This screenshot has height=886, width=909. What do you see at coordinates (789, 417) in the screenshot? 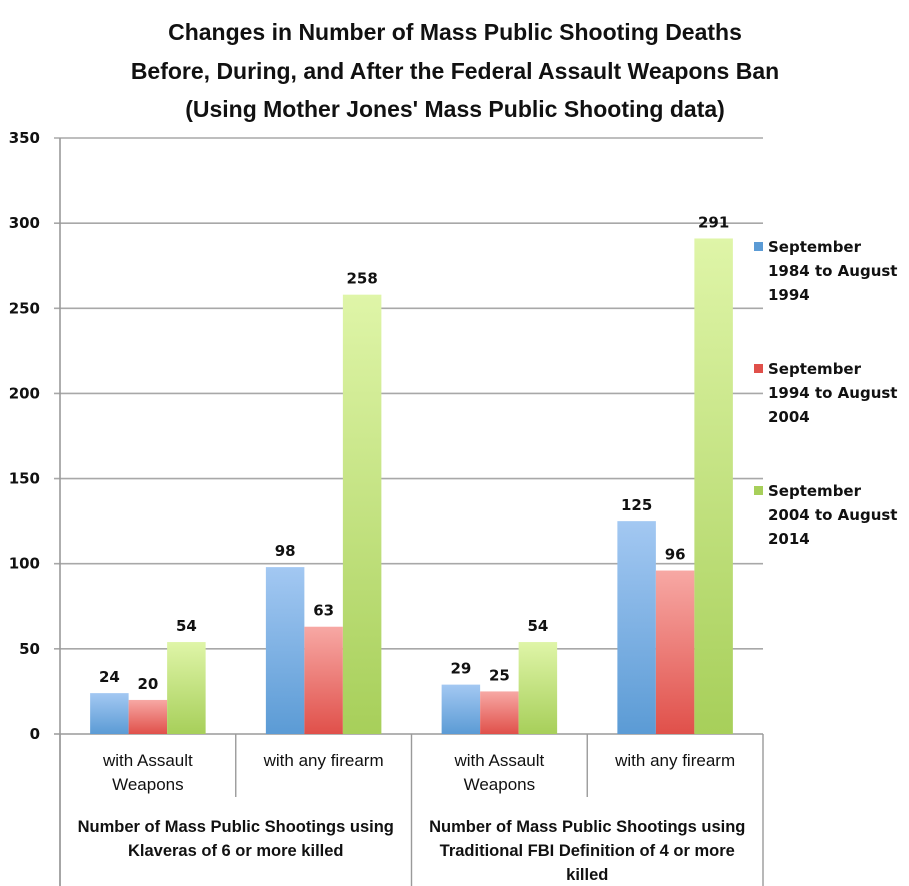
I see `legend-label: 2004` at bounding box center [789, 417].